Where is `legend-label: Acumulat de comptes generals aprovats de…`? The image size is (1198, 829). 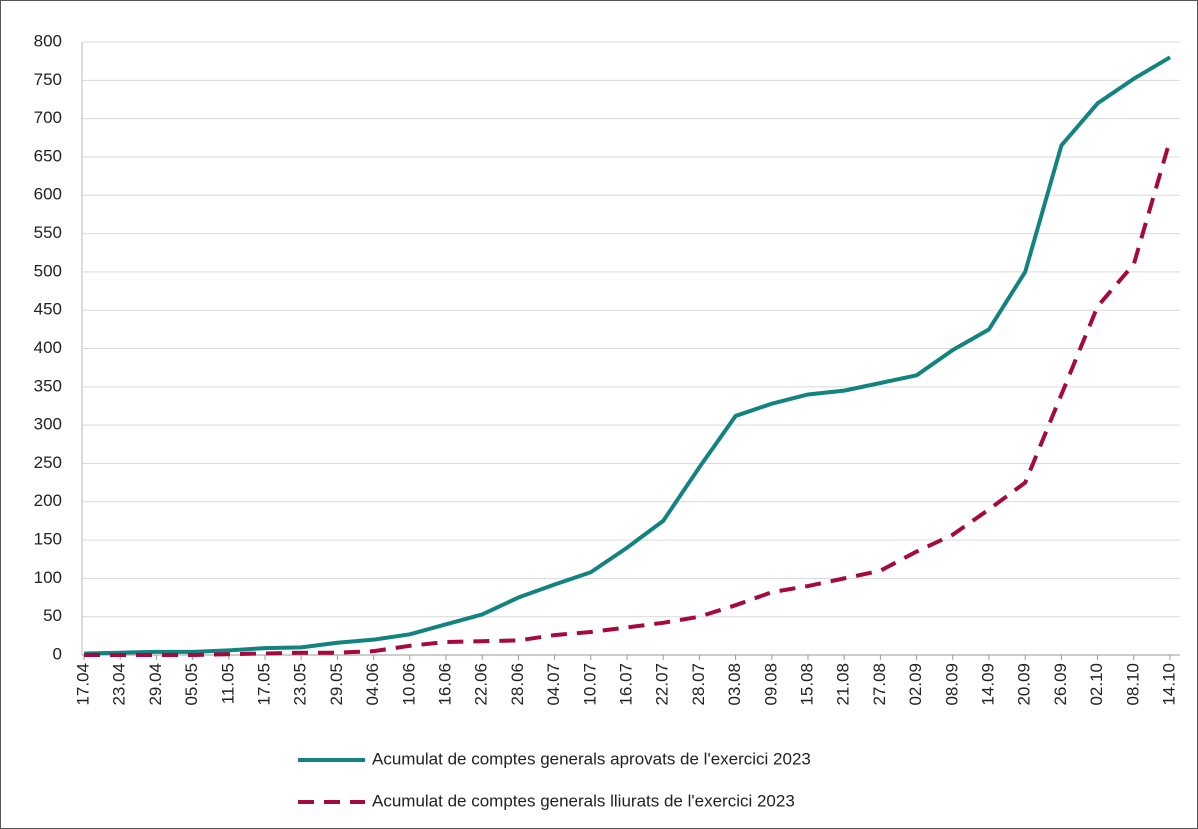
legend-label: Acumulat de comptes generals aprovats de… is located at coordinates (591, 758).